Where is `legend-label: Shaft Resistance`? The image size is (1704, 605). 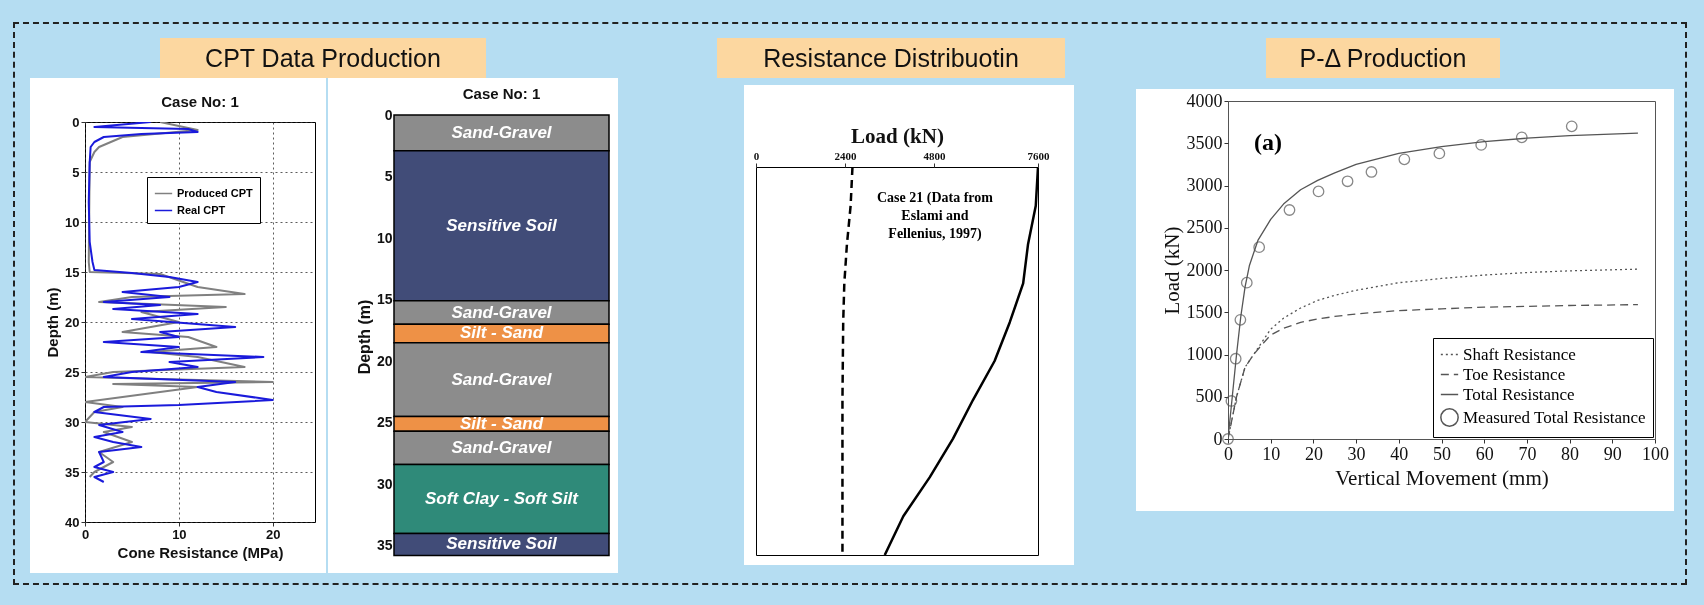 legend-label: Shaft Resistance is located at coordinates (1519, 354).